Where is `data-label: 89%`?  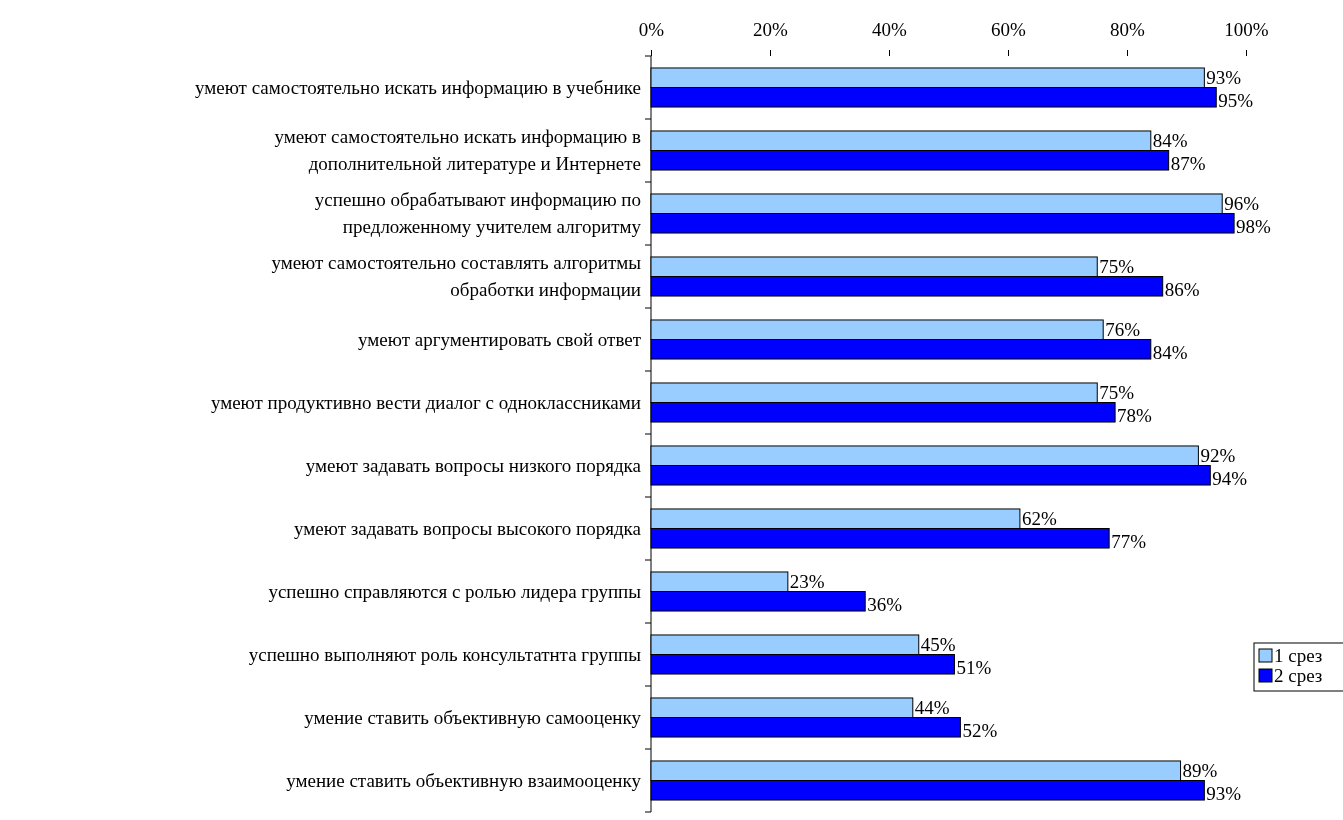 data-label: 89% is located at coordinates (1200, 770).